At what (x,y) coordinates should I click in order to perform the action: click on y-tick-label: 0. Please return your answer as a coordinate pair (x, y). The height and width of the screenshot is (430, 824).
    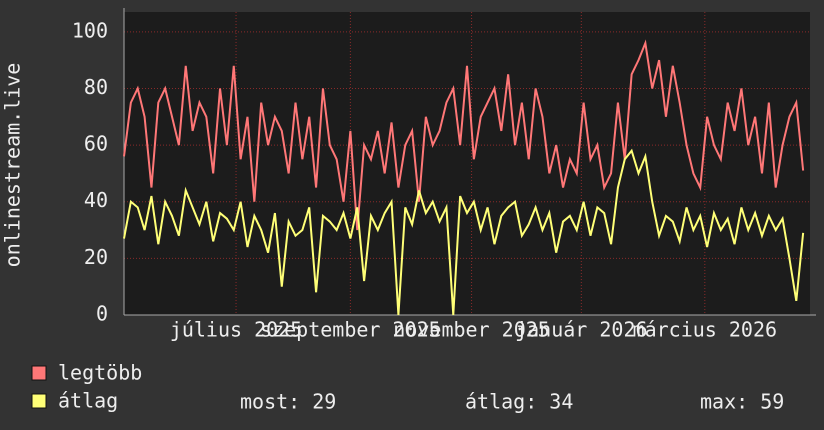
    Looking at the image, I should click on (102, 314).